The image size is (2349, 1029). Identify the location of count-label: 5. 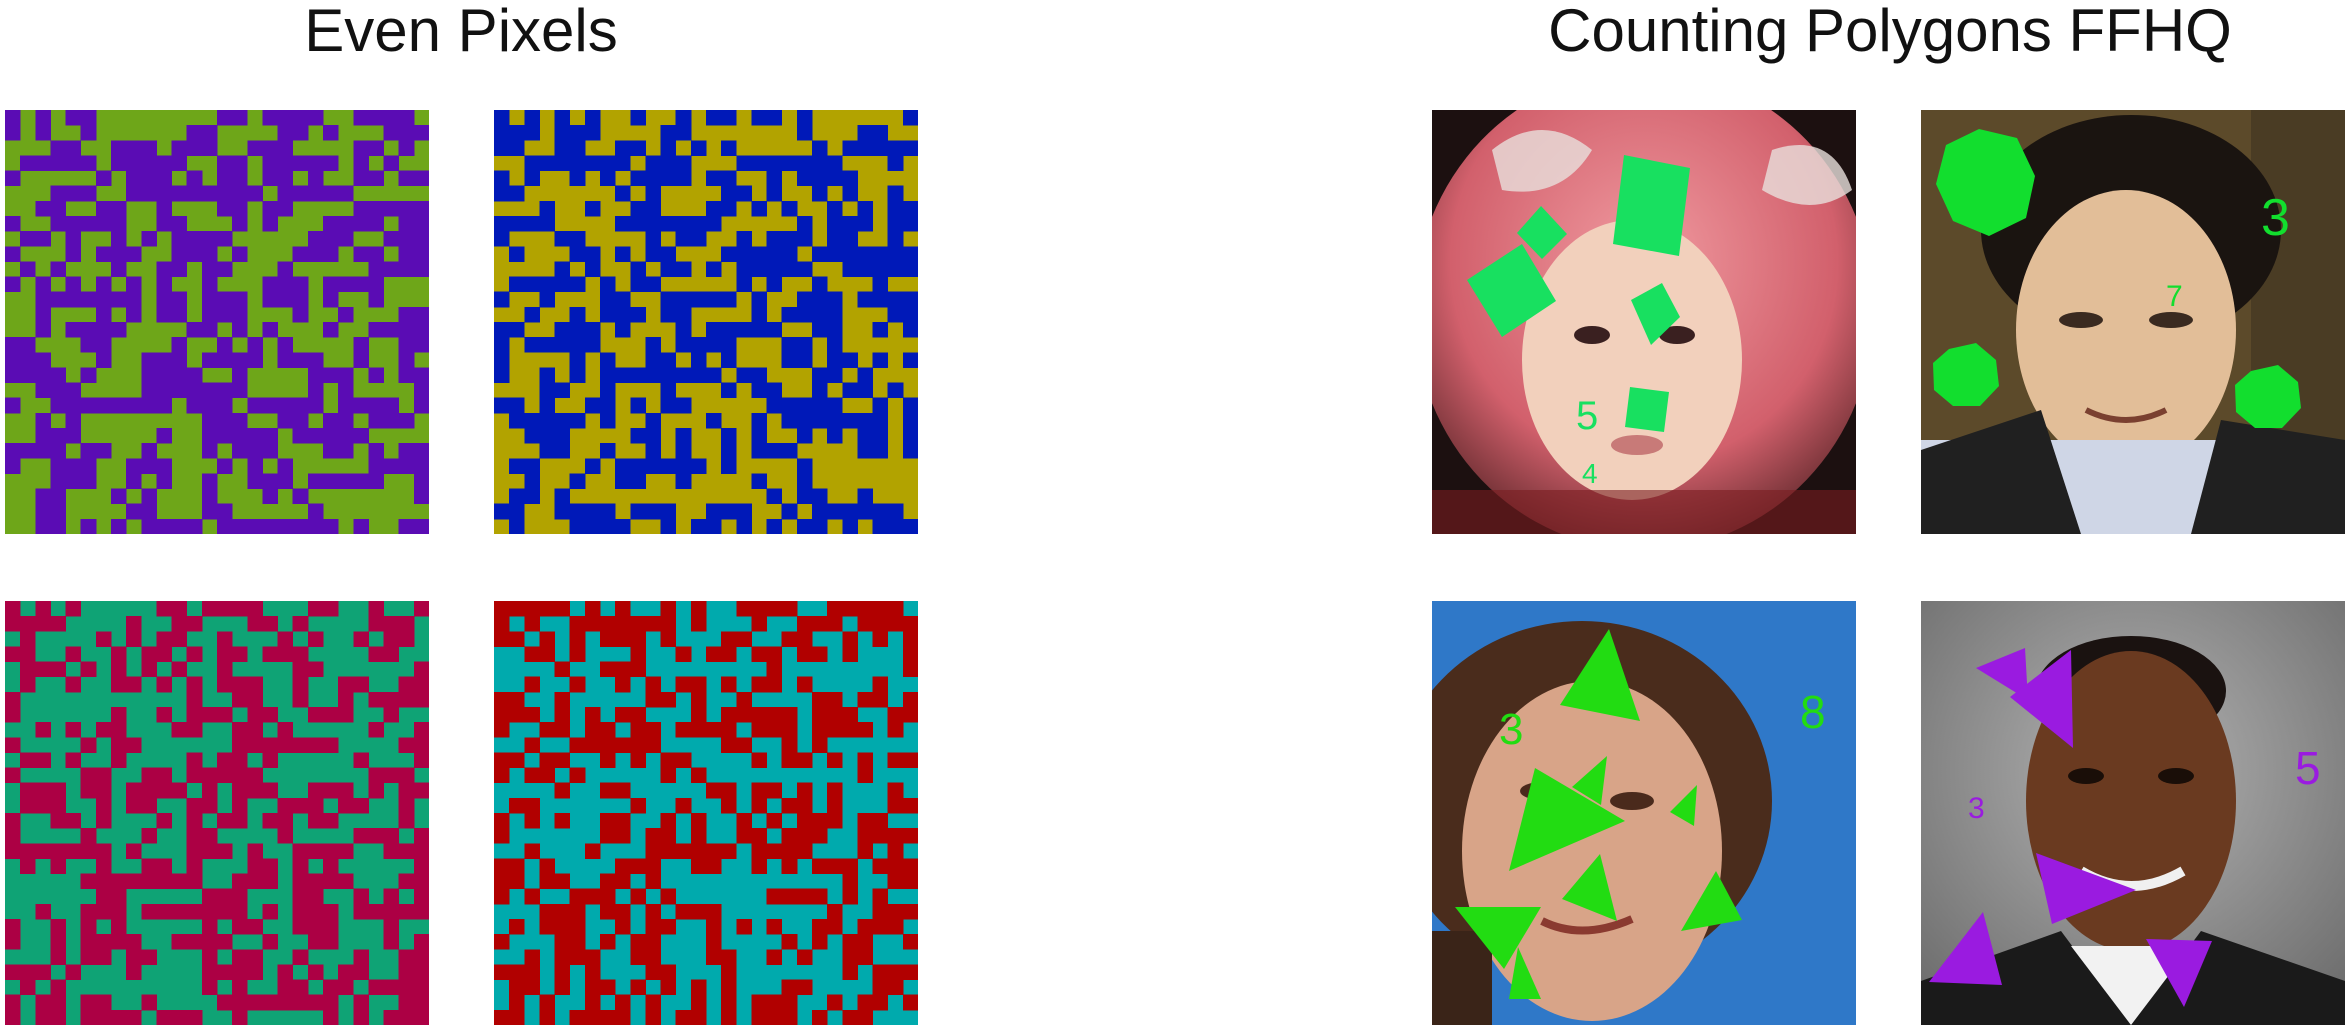
(1587, 416).